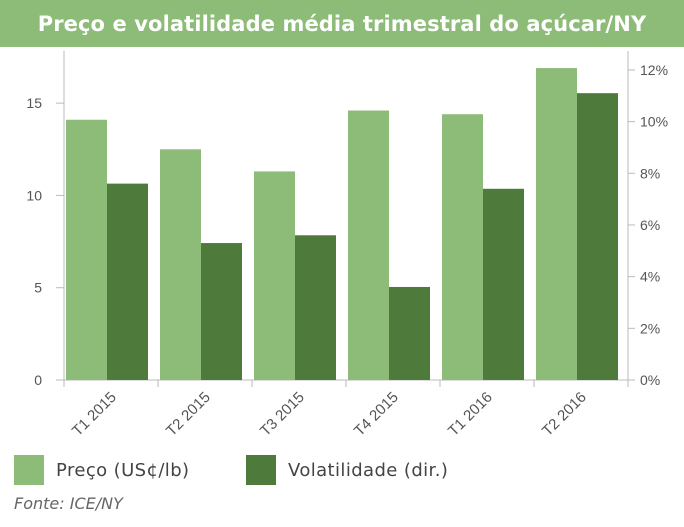 This screenshot has width=684, height=527. Describe the element at coordinates (650, 380) in the screenshot. I see `right-tick-label: 0%` at that location.